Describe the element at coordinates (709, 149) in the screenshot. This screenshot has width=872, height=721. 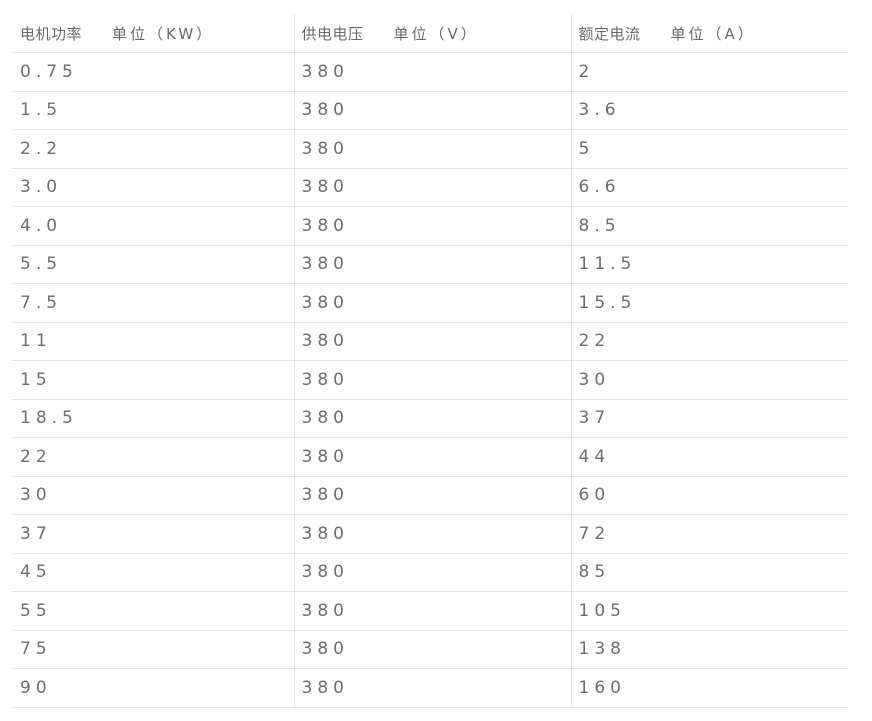
I see `table-cell: 5` at that location.